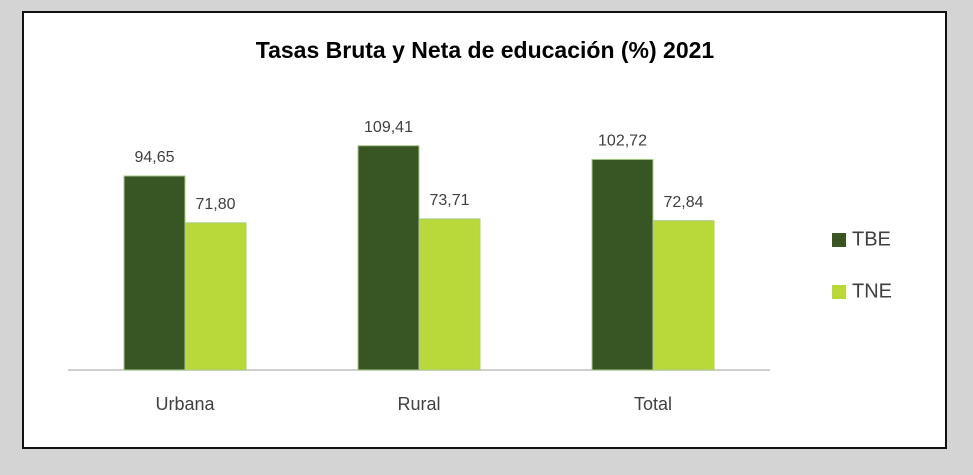  What do you see at coordinates (154, 157) in the screenshot?
I see `data-label: 94,65` at bounding box center [154, 157].